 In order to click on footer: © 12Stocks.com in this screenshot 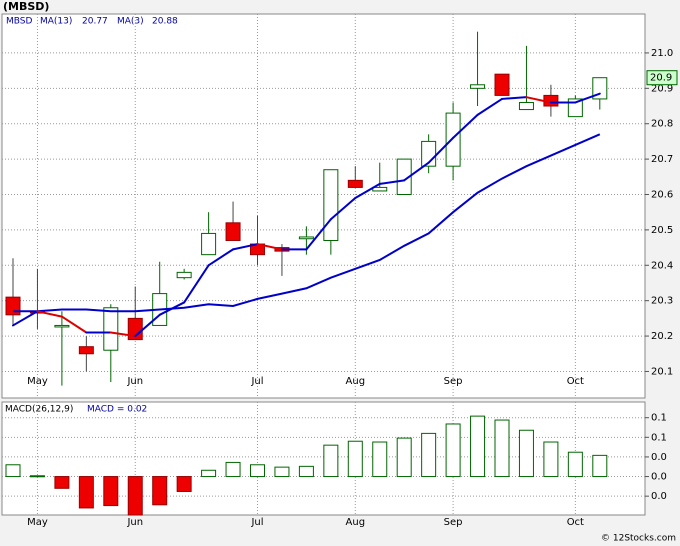, I will do `click(638, 539)`.